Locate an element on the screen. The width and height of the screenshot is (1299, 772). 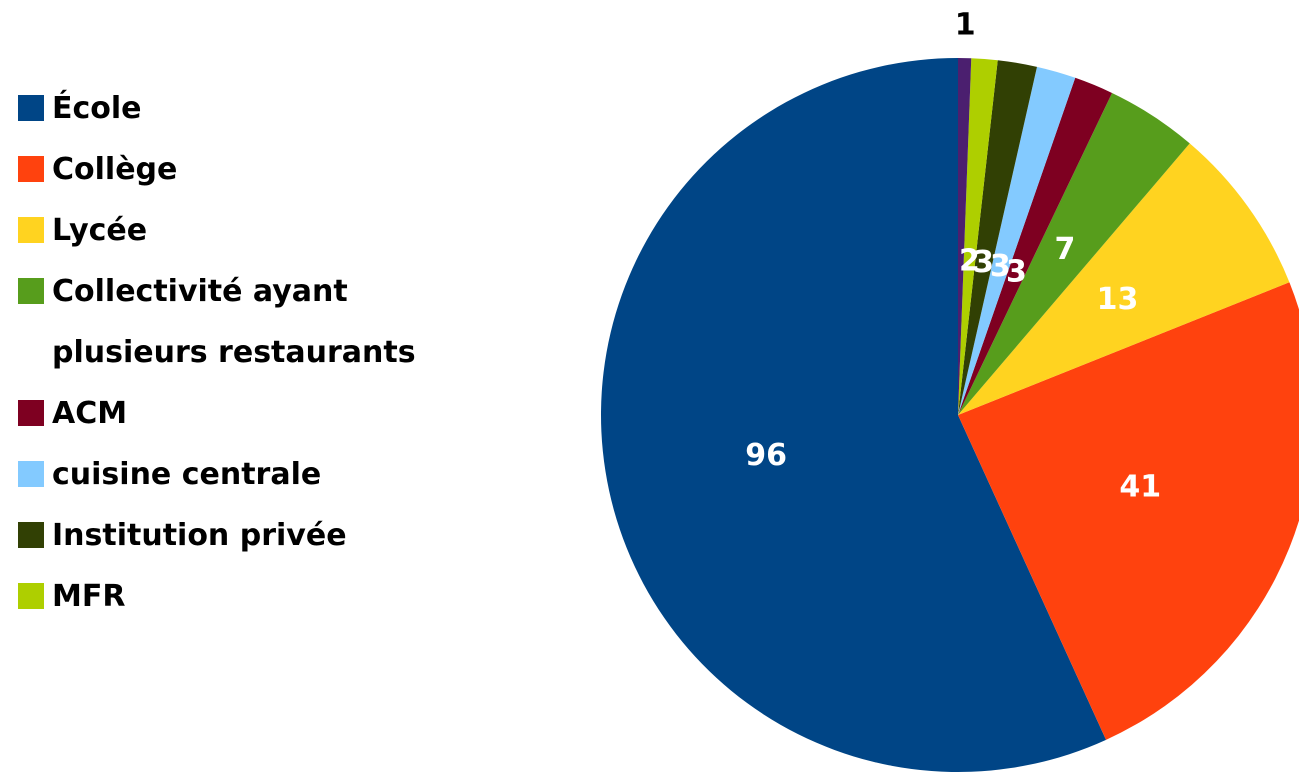
legend-item: cuisine centrale is located at coordinates (253, 474).